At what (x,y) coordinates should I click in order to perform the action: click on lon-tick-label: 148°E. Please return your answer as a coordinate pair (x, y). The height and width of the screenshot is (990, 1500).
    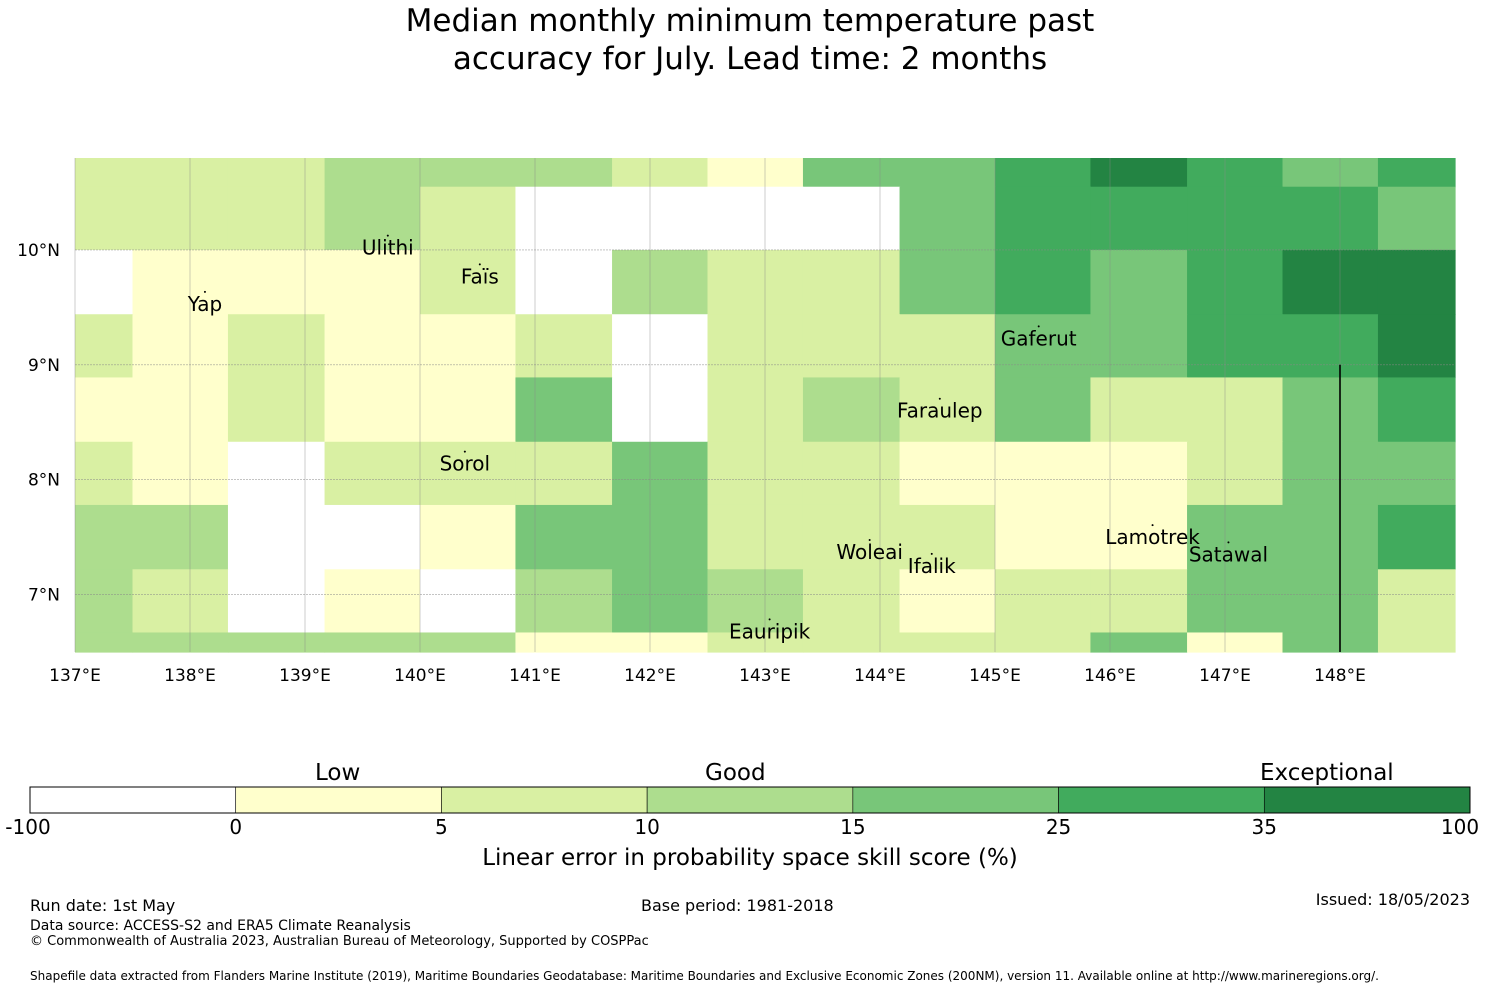
    Looking at the image, I should click on (1340, 676).